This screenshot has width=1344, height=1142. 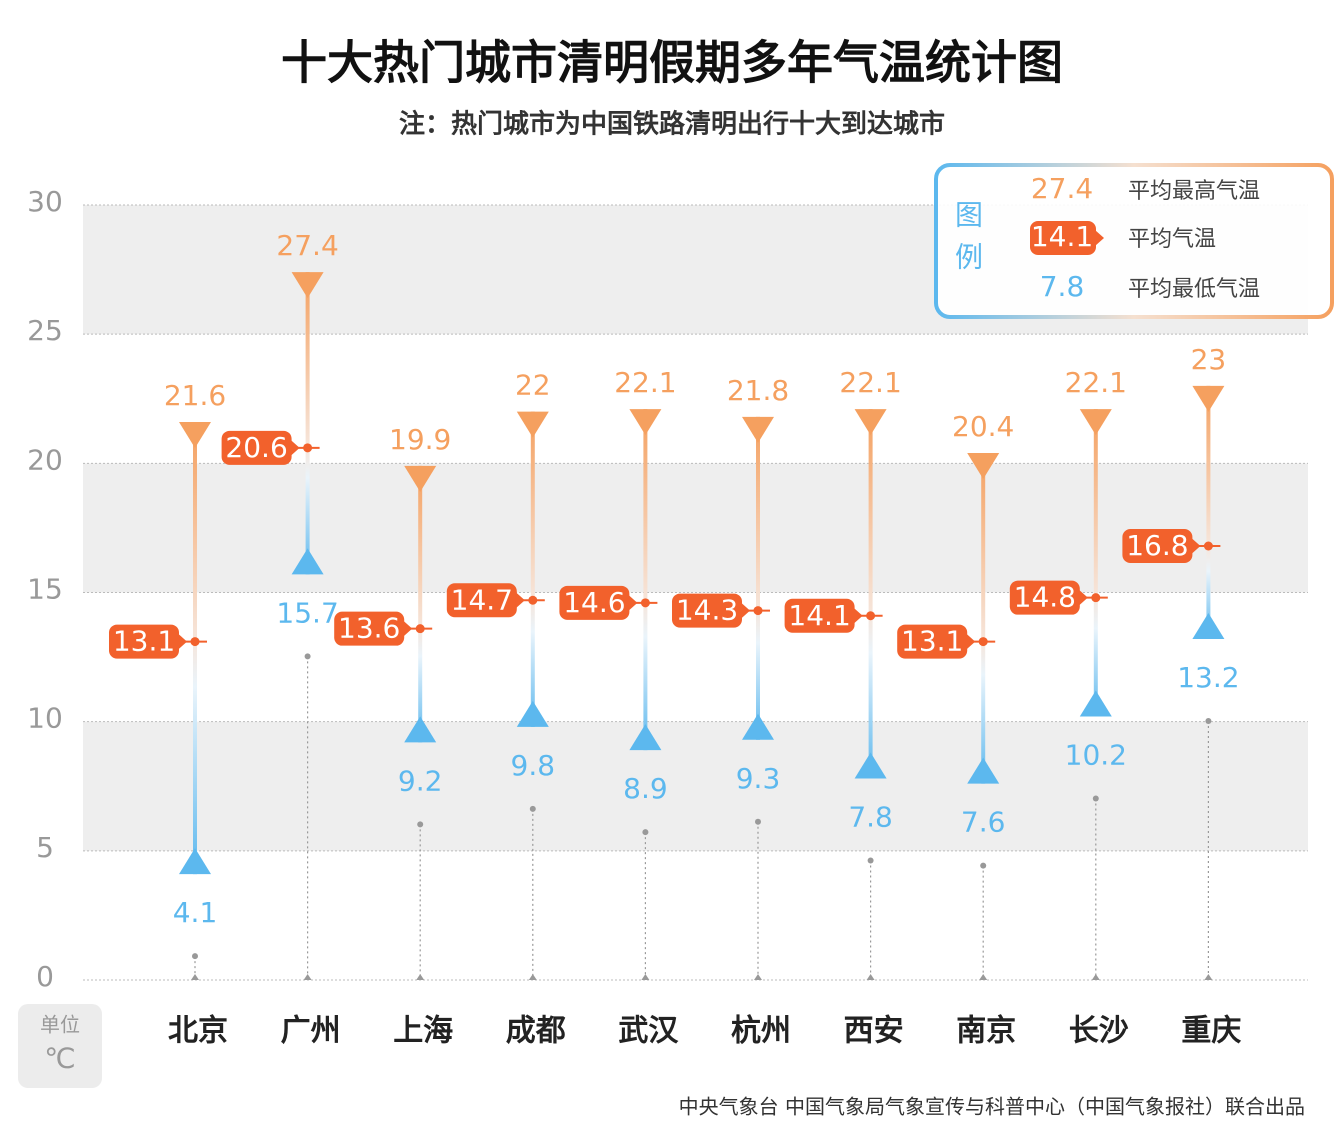 What do you see at coordinates (533, 765) in the screenshot?
I see `min-label: 9.8` at bounding box center [533, 765].